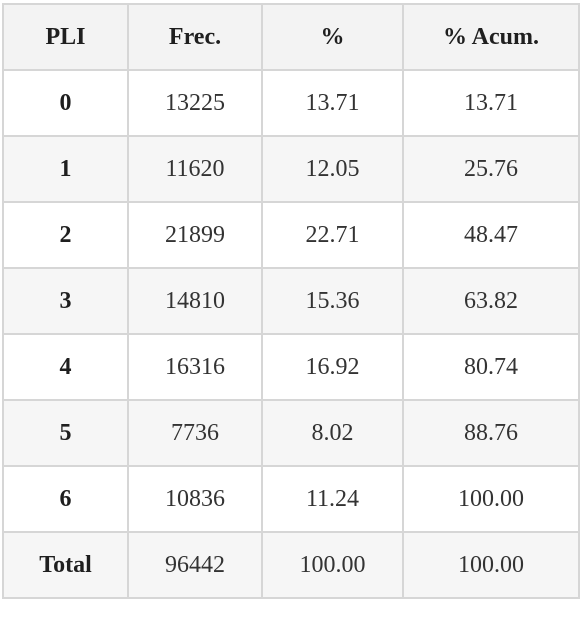  I want to click on cell-cumulative: 25.76, so click(491, 169).